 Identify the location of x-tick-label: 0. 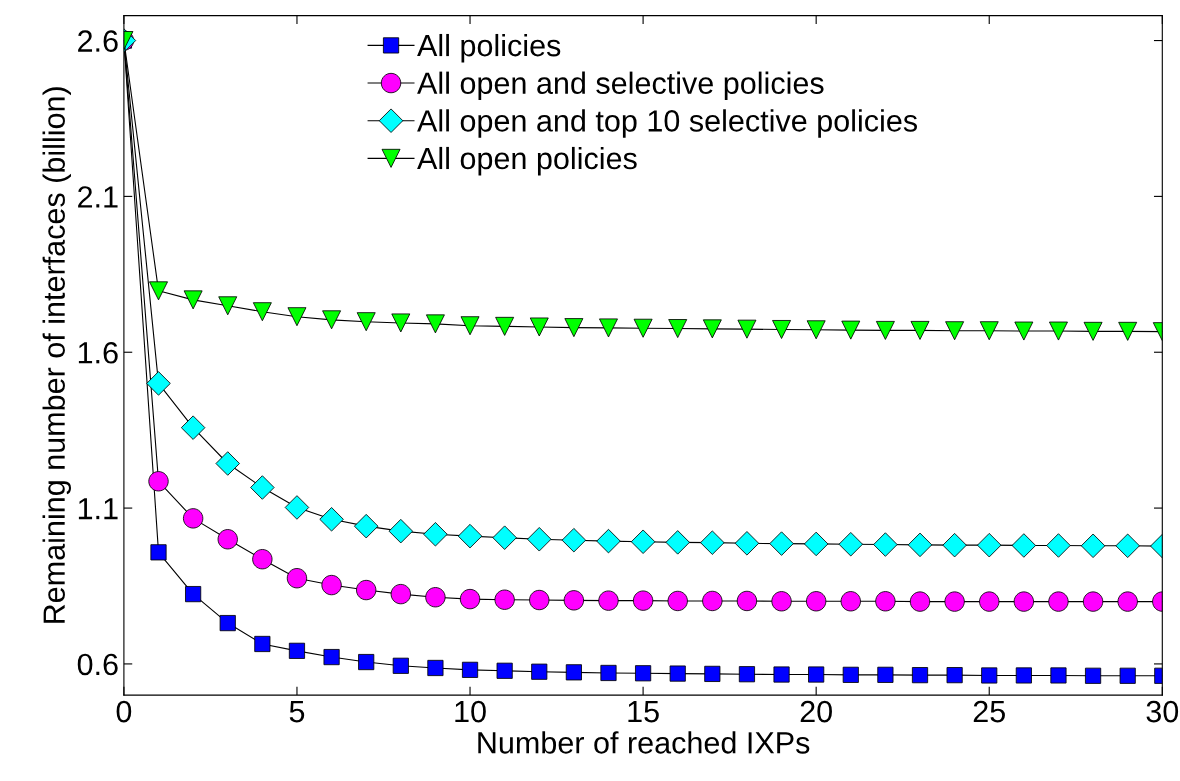
(124, 711).